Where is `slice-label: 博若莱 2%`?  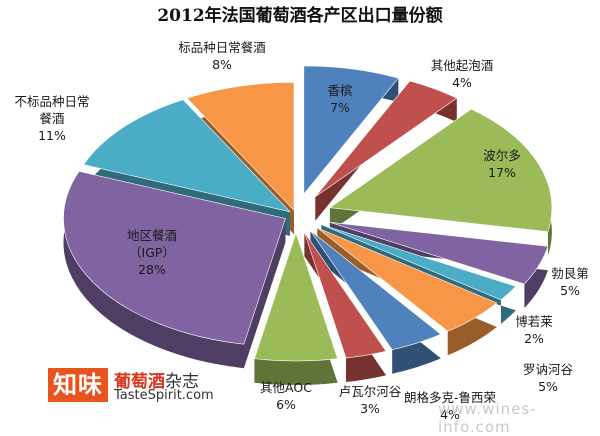 slice-label: 博若莱 2% is located at coordinates (534, 330).